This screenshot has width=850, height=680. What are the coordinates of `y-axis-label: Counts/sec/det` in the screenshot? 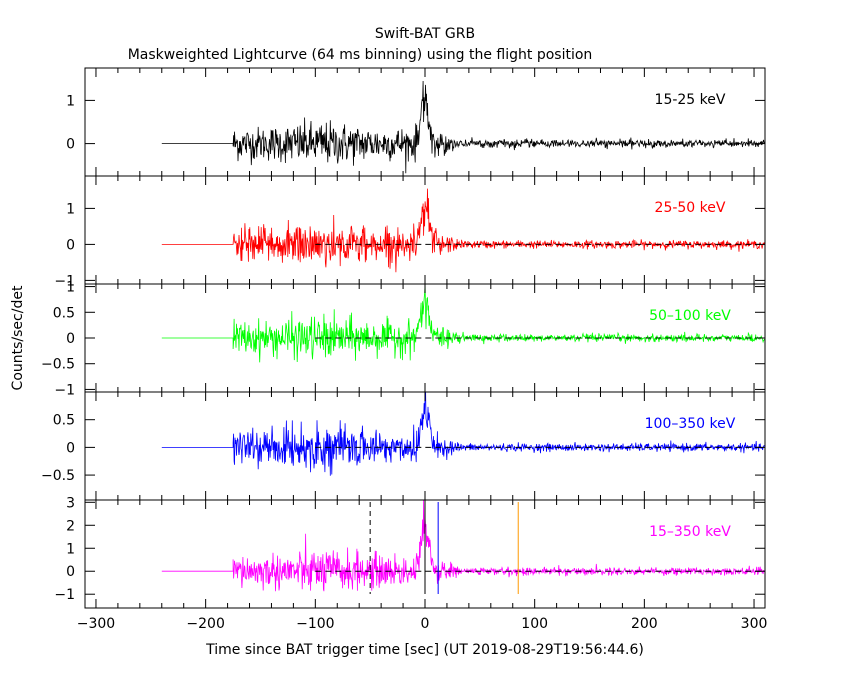 It's located at (18, 337).